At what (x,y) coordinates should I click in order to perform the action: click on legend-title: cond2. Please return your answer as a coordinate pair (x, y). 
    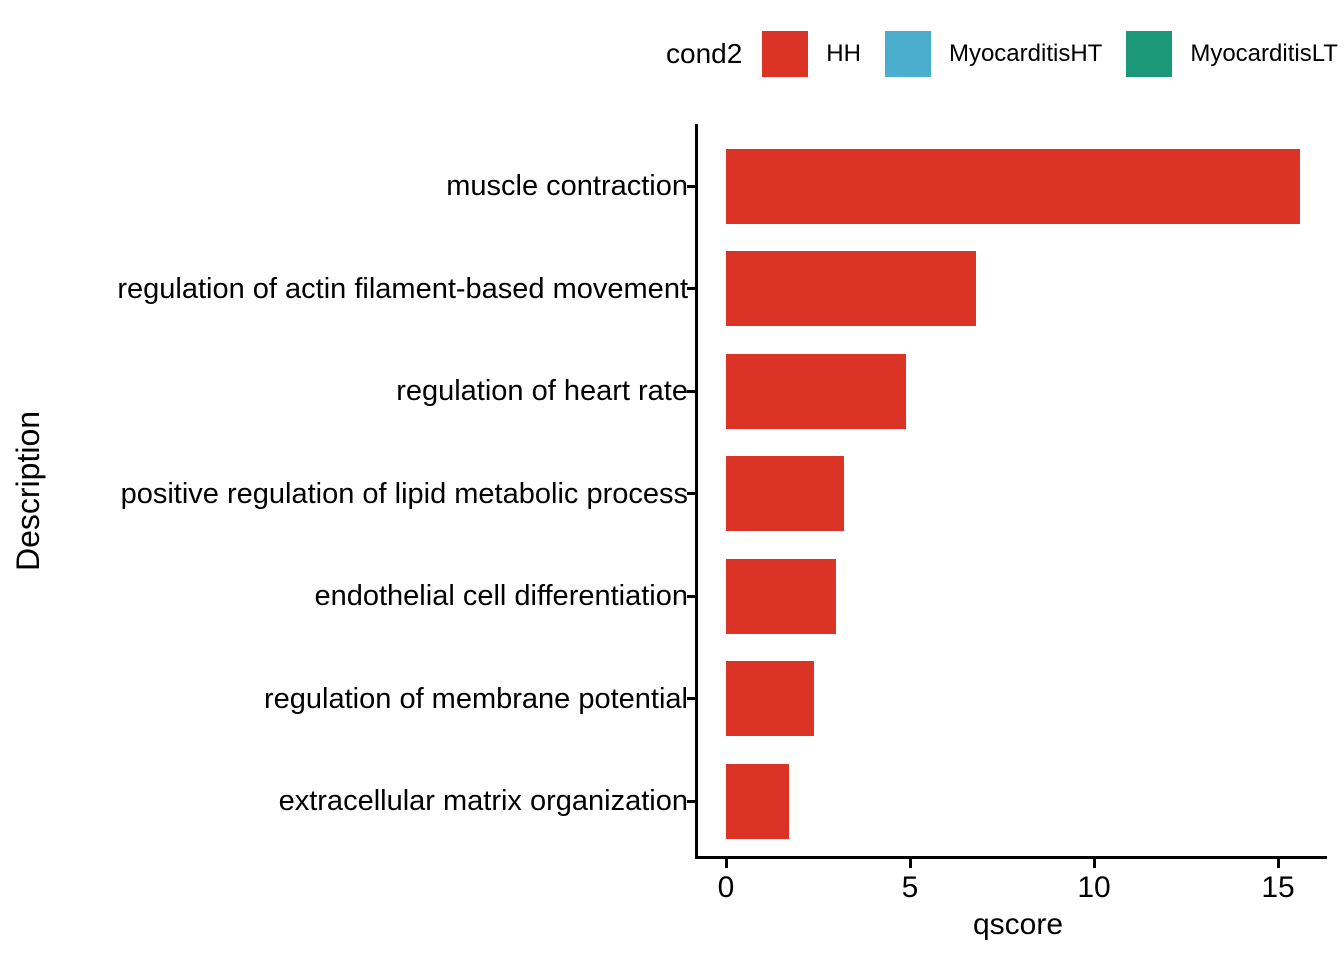
    Looking at the image, I should click on (704, 53).